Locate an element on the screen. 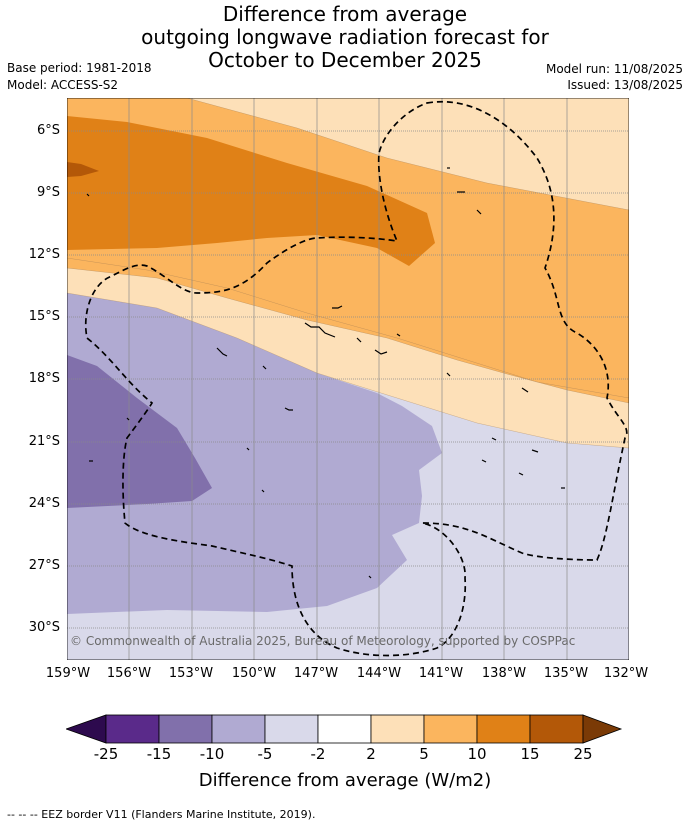 The height and width of the screenshot is (827, 690). colorbar is located at coordinates (344, 729).